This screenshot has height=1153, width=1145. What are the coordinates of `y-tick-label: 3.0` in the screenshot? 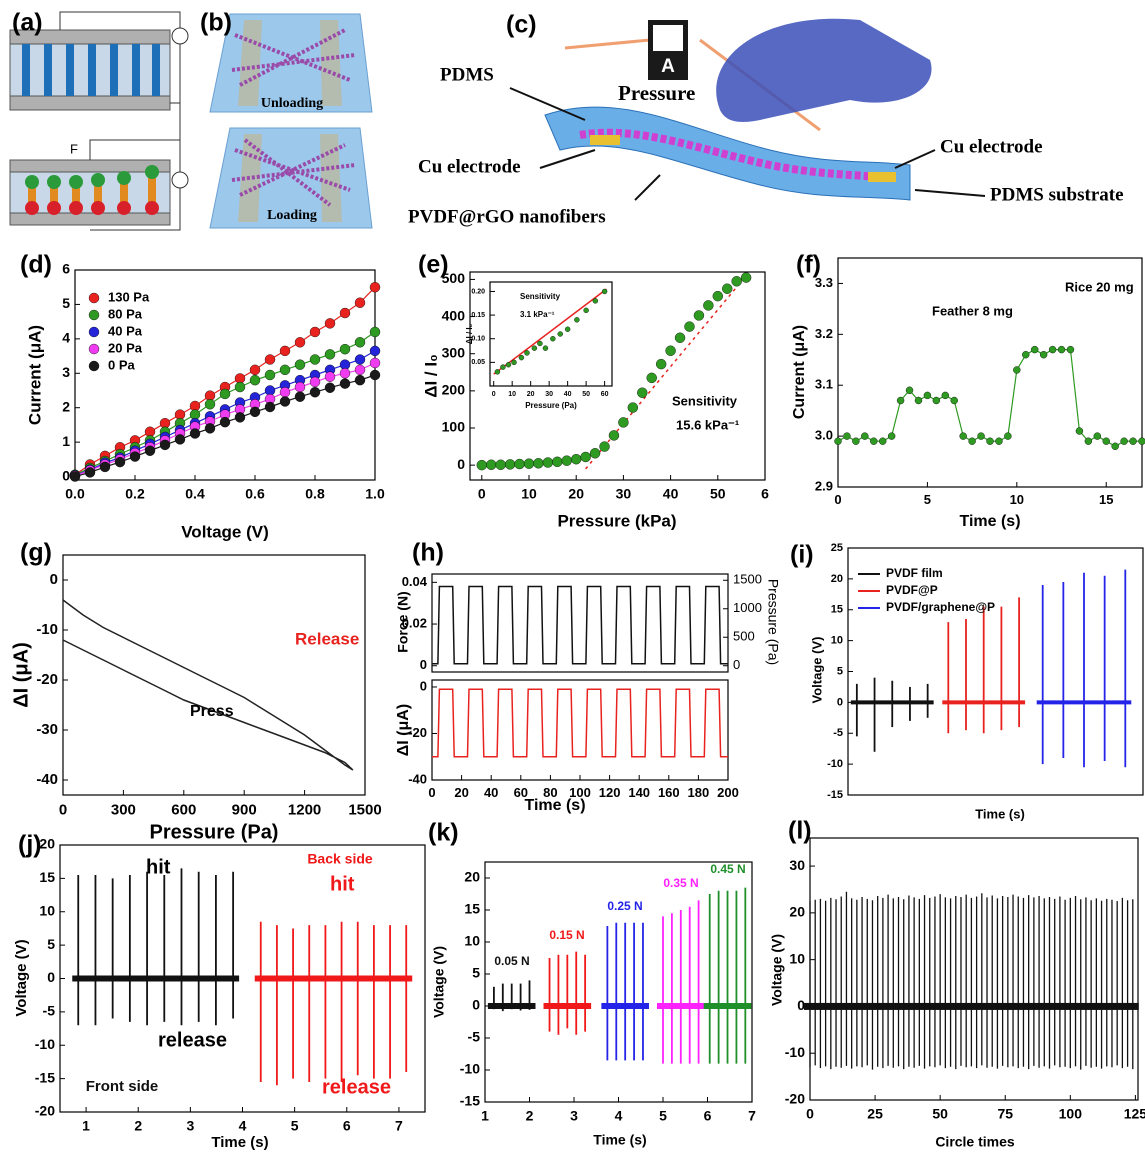 It's located at (824, 435).